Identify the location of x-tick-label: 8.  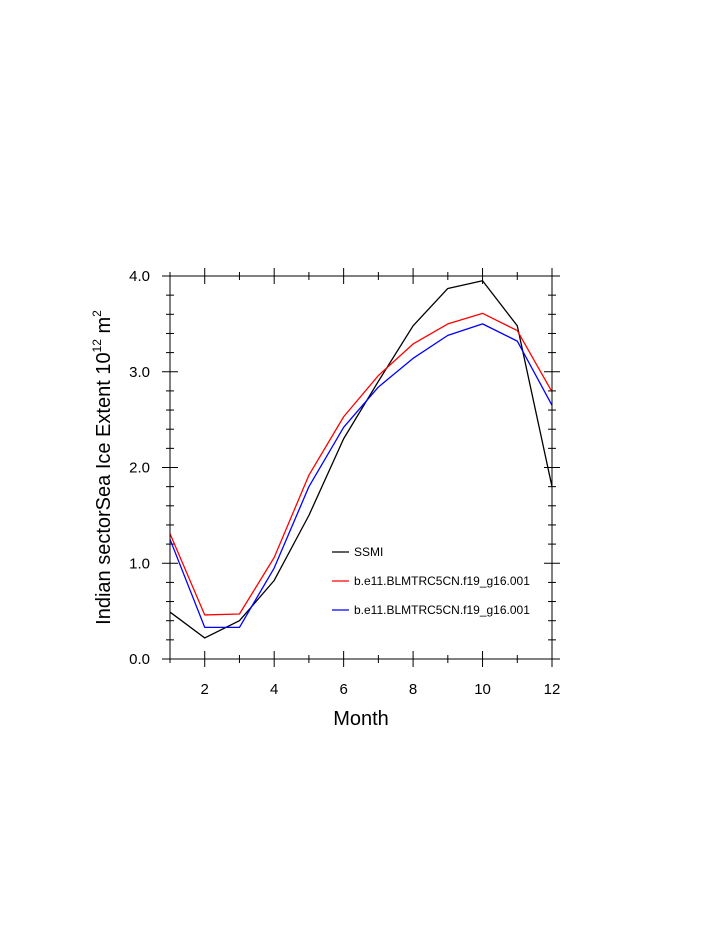
(413, 689).